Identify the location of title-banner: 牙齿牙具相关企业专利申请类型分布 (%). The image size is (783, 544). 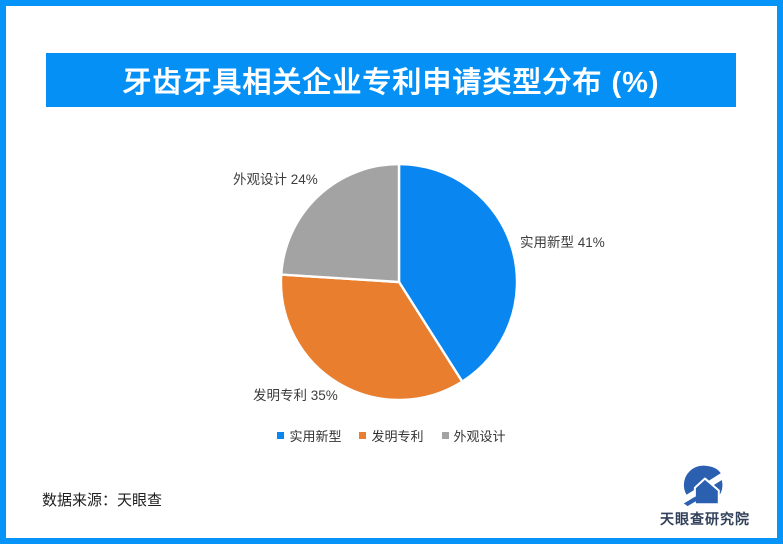
(391, 80).